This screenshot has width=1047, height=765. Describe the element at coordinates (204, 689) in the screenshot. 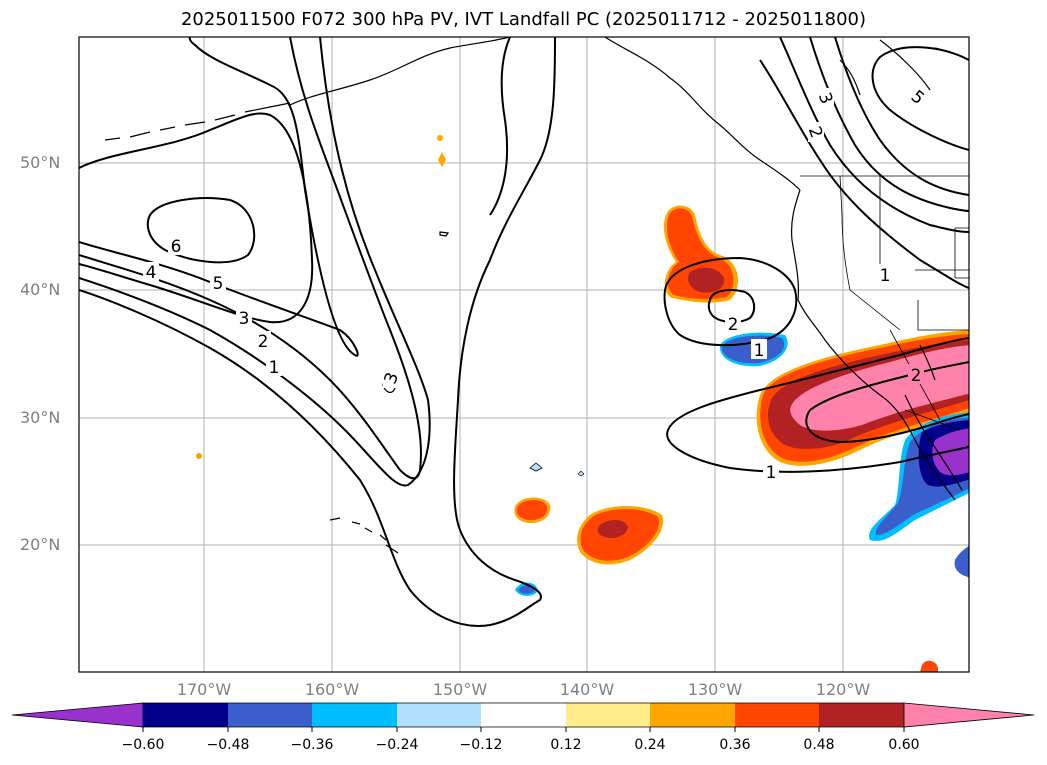

I see `lon-label: 170°W` at that location.